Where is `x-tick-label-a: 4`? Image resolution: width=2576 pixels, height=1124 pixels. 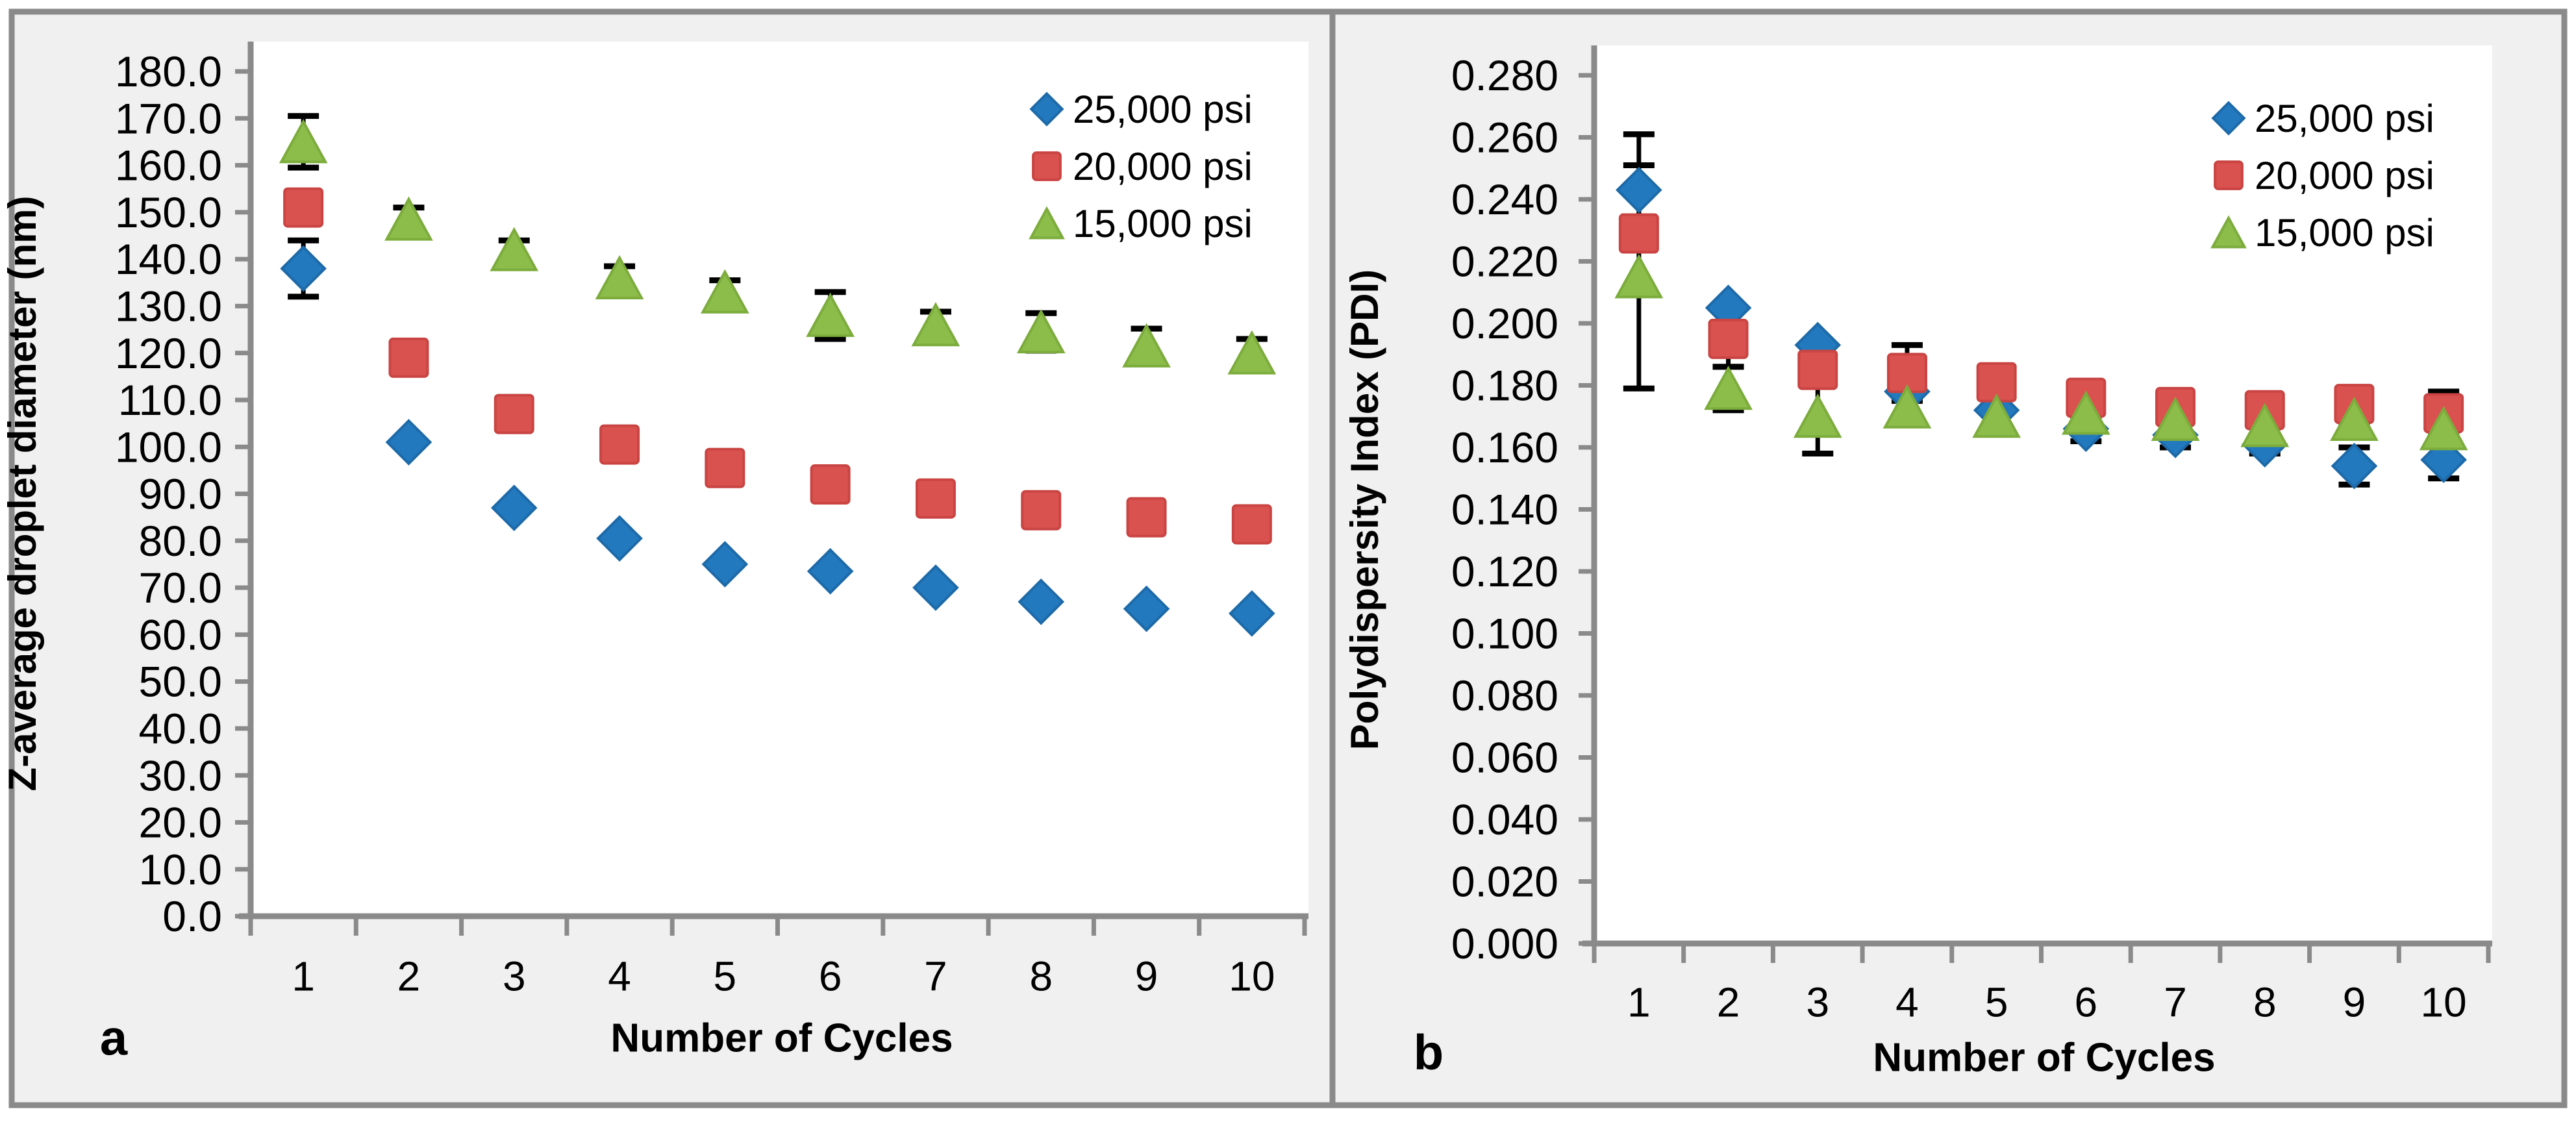 x-tick-label-a: 4 is located at coordinates (619, 976).